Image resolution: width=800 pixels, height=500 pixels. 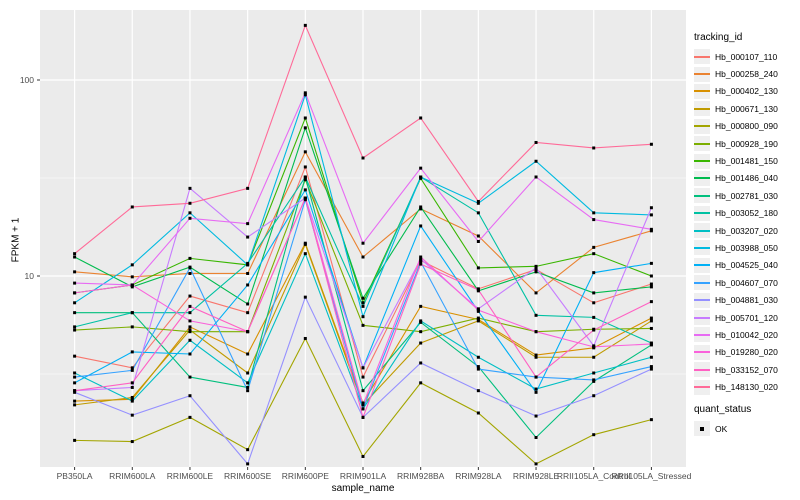 I want to click on x-tick-label-RRIM928LE: RRIM928LE, so click(x=536, y=476).